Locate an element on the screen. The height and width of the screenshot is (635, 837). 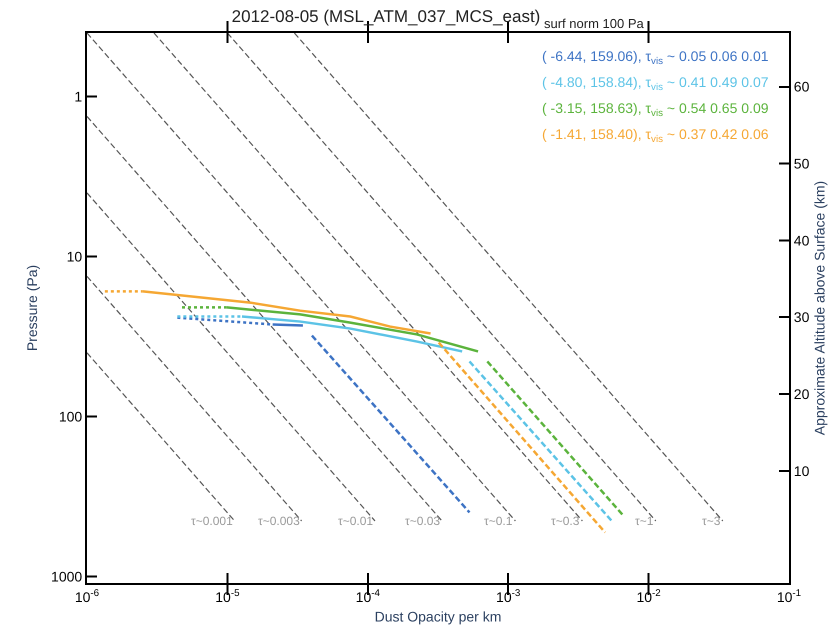
chart-subtitle: surf norm 100 Pa is located at coordinates (594, 23).